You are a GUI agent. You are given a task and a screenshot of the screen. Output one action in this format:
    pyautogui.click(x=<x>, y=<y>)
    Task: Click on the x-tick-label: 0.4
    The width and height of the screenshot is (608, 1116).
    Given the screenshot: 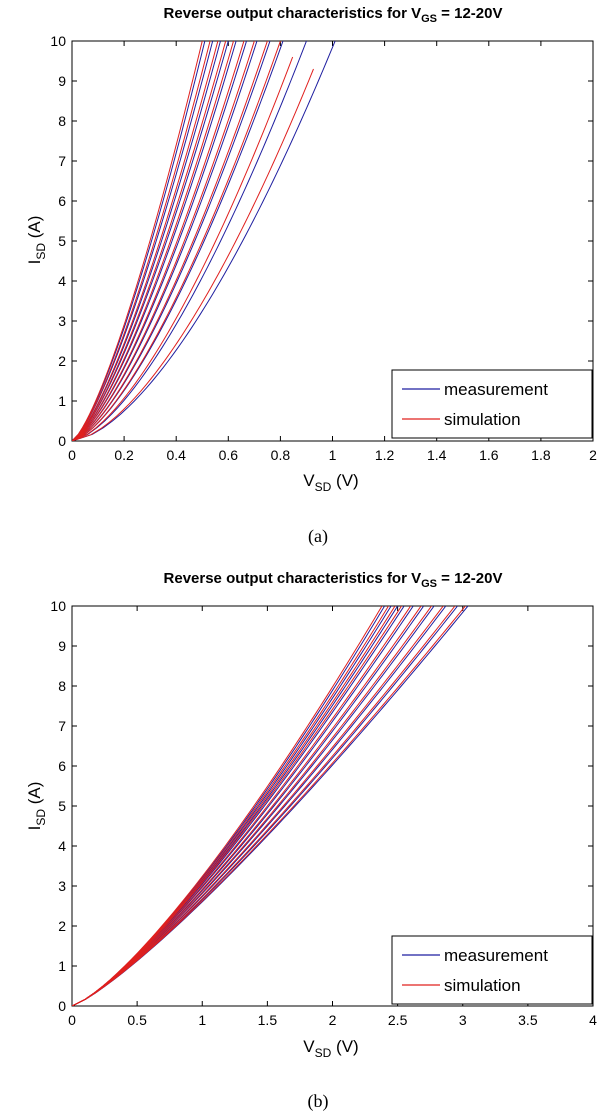 What is the action you would take?
    pyautogui.click(x=176, y=455)
    